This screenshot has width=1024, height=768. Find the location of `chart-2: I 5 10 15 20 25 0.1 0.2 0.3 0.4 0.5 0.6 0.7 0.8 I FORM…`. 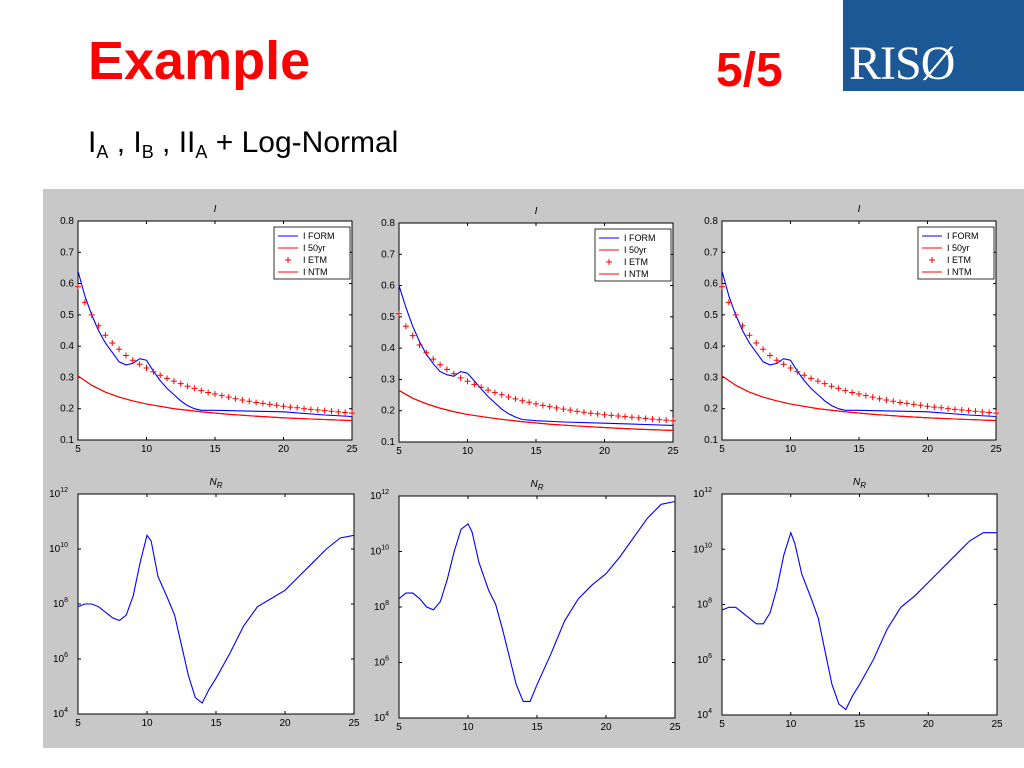

chart-2: I 5 10 15 20 25 0.1 0.2 0.3 0.4 0.5 0.6 0.7 0.8 I FORM… is located at coordinates (530, 331).